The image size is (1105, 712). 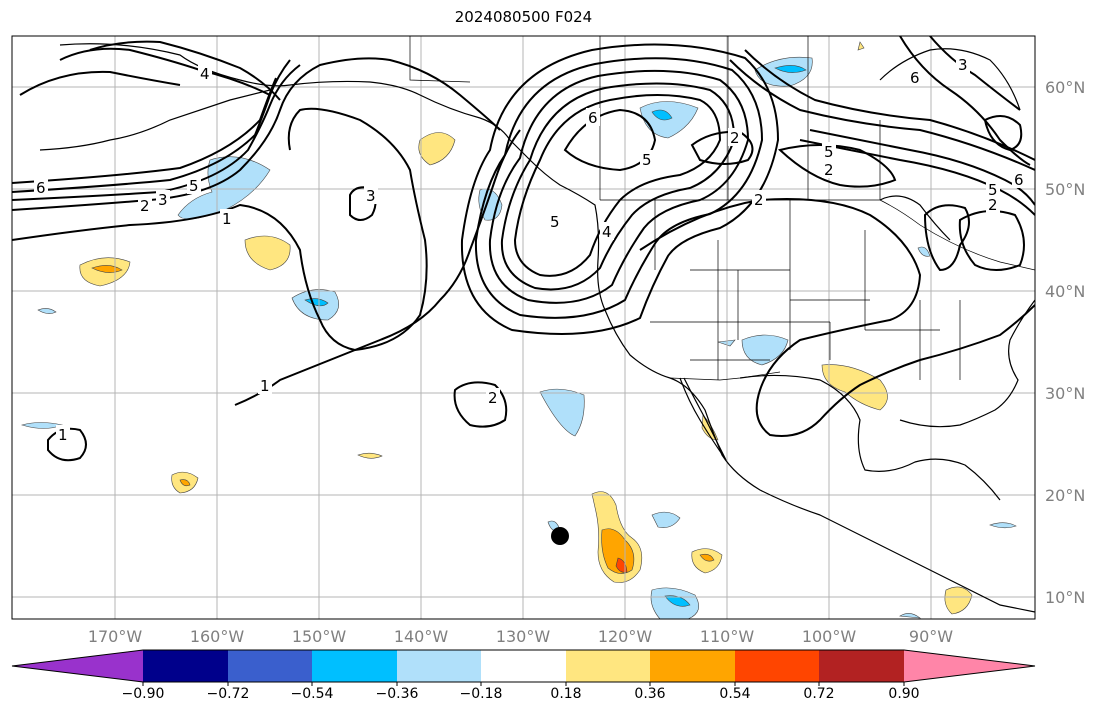 What do you see at coordinates (1065, 87) in the screenshot?
I see `latitude-label: 60°N` at bounding box center [1065, 87].